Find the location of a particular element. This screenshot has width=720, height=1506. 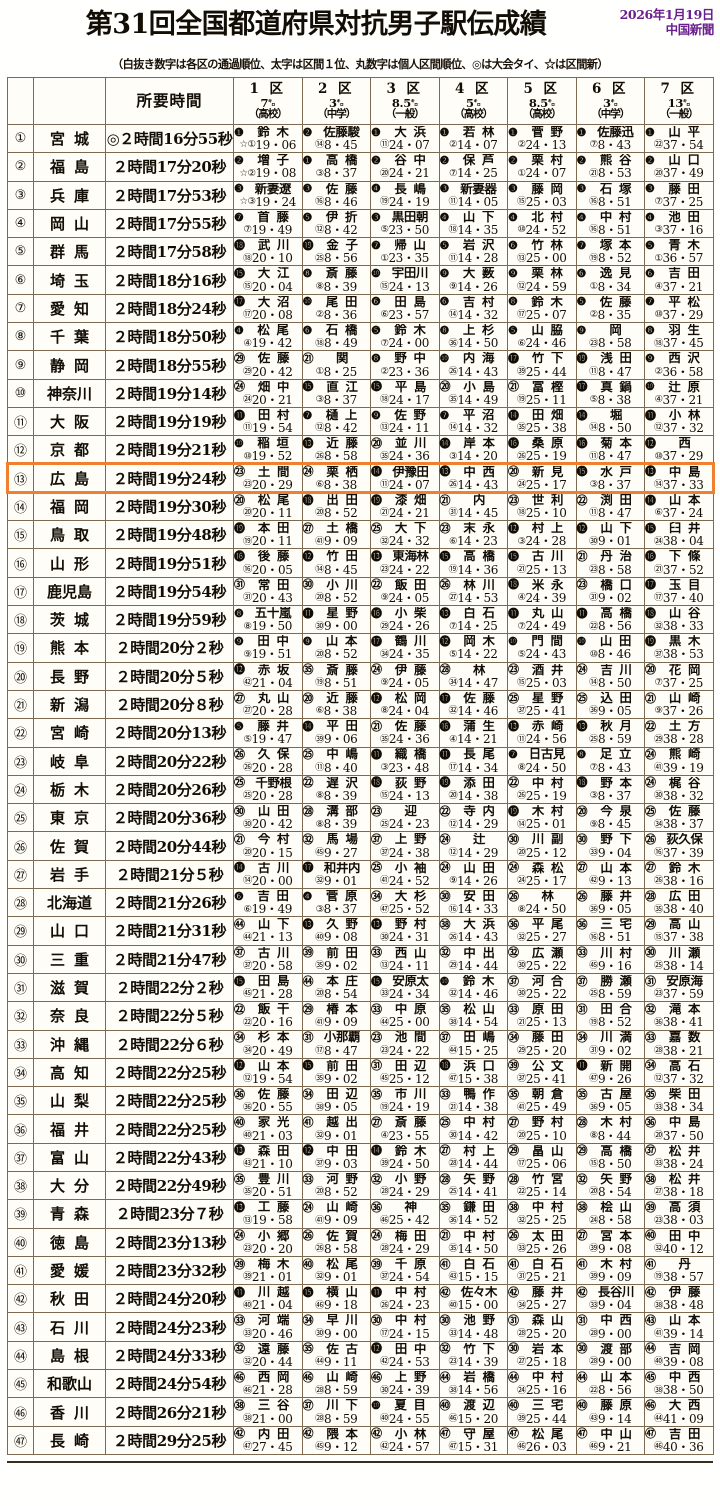

leg-individual-rank: ⑥ is located at coordinates (521, 343).